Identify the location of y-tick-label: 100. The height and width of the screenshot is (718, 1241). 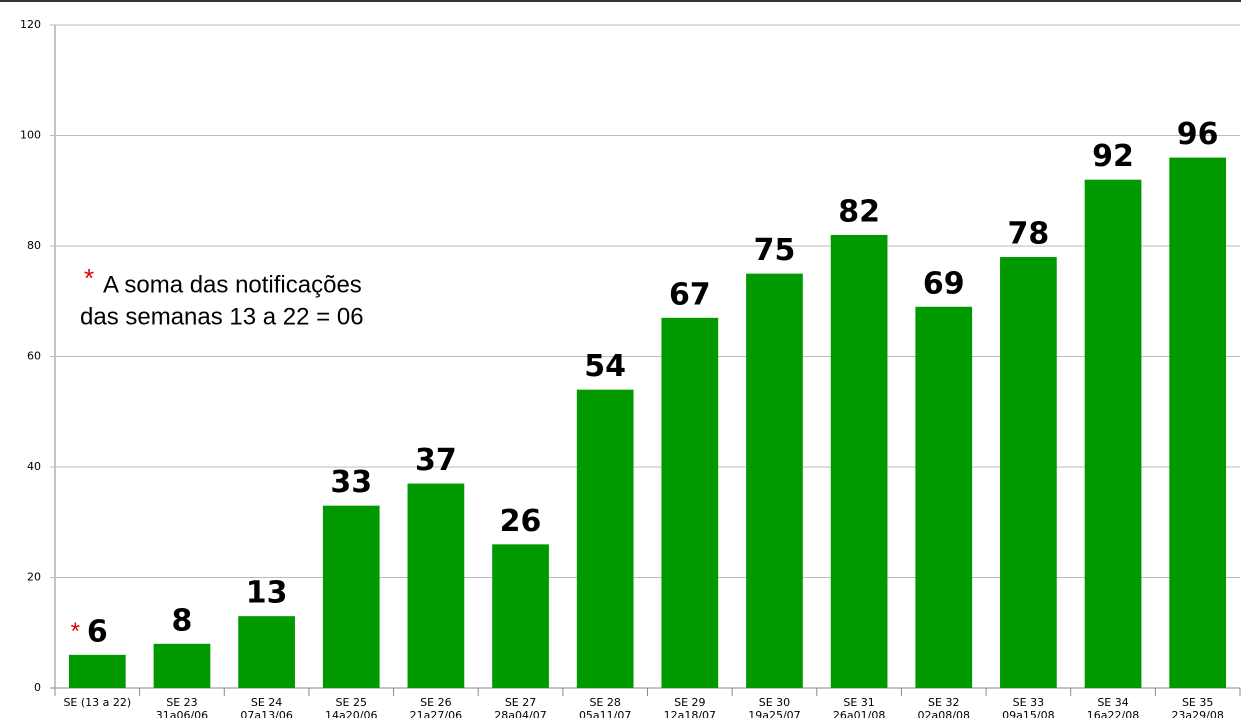
(30, 135).